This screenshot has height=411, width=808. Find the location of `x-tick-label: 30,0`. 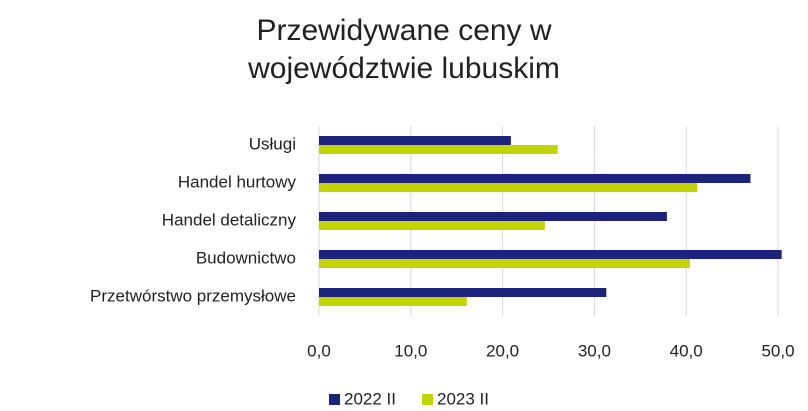

x-tick-label: 30,0 is located at coordinates (594, 350).